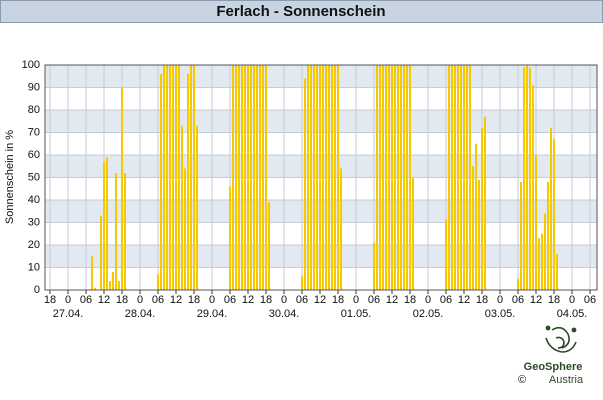 The height and width of the screenshot is (400, 603). What do you see at coordinates (300, 11) in the screenshot?
I see `chart-title: Ferlach - Sonnenschein` at bounding box center [300, 11].